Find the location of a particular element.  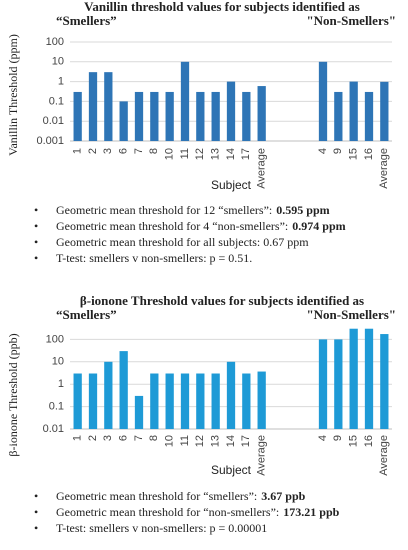

group-label: “Smellers” is located at coordinates (86, 314).